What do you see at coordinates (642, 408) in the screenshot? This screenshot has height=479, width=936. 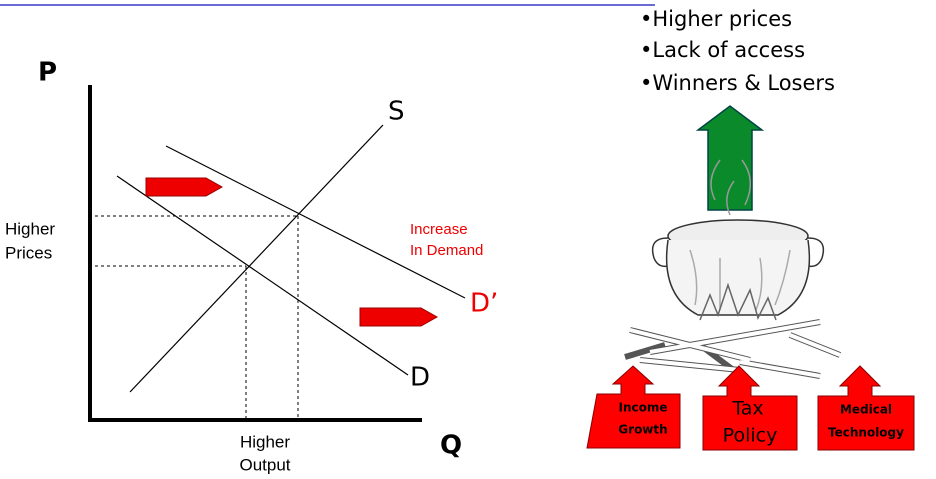 I see `driver-label: Income` at bounding box center [642, 408].